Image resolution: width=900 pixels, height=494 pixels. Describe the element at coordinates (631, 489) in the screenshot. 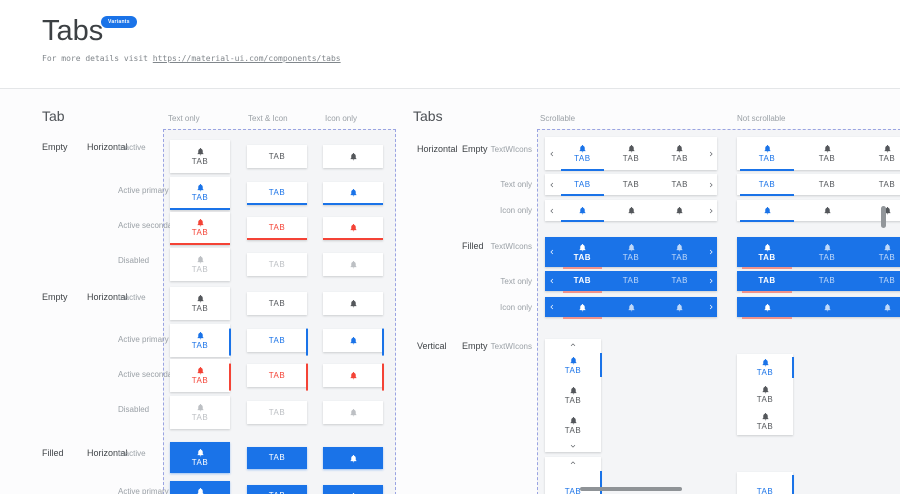

I see `horizontal-scrollbar-thumb` at that location.